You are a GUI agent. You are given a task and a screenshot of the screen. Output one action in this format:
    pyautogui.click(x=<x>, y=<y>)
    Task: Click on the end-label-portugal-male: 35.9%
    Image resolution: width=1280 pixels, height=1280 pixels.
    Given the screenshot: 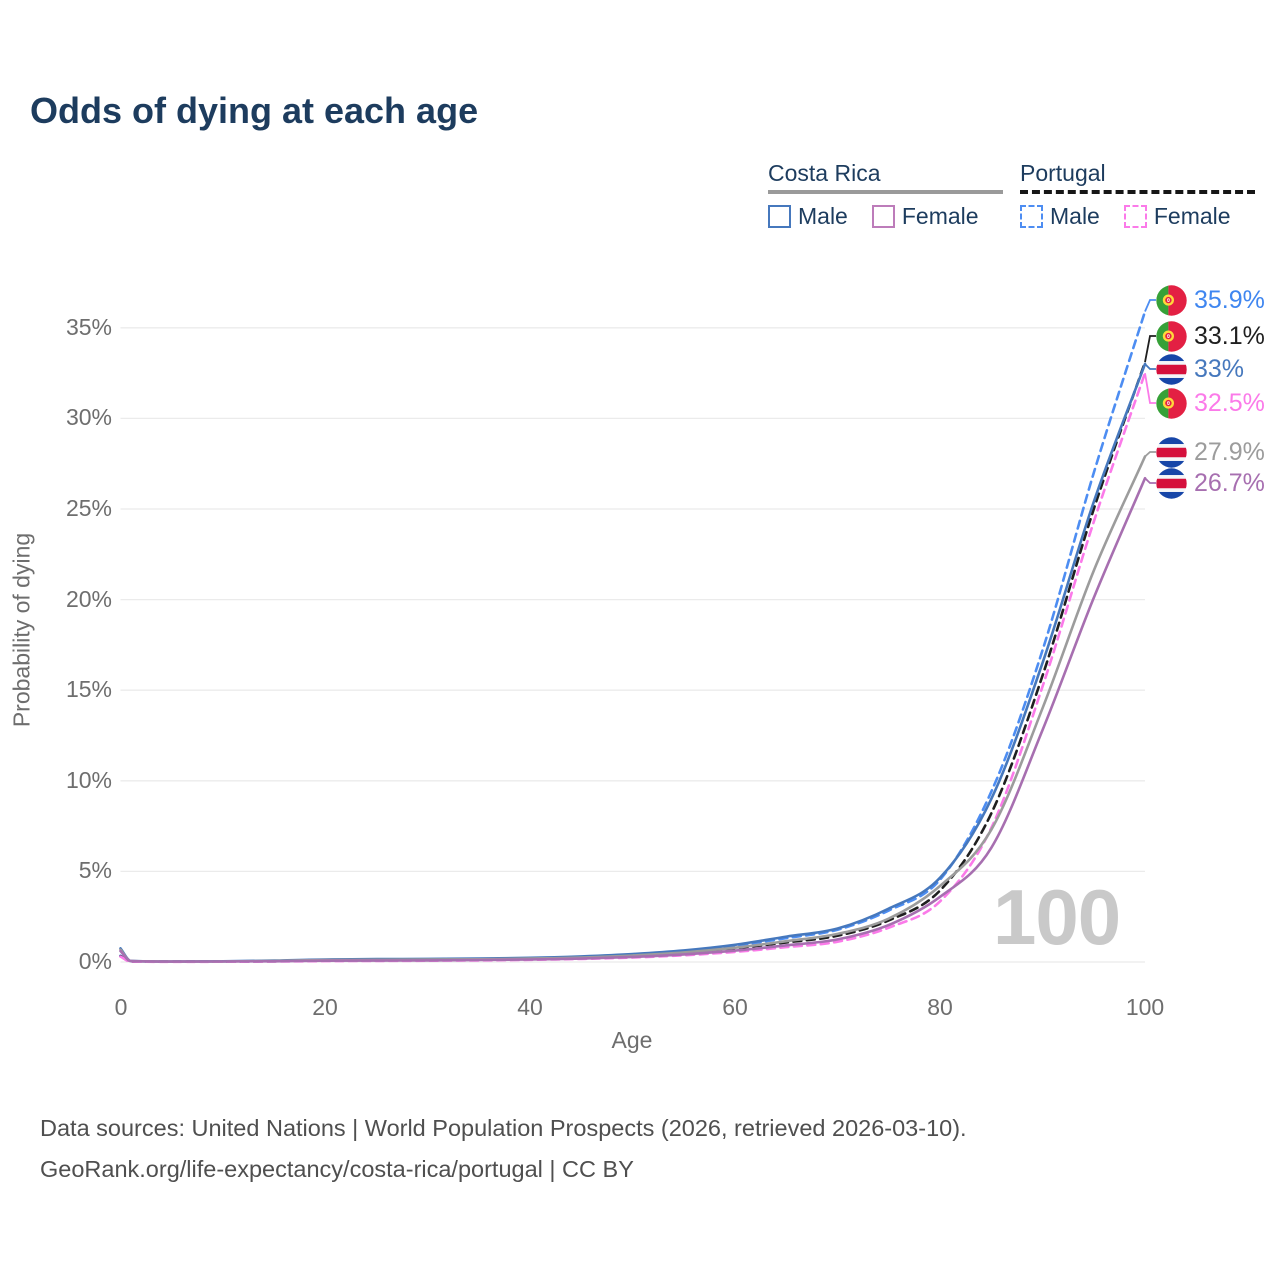 What is the action you would take?
    pyautogui.click(x=1210, y=300)
    